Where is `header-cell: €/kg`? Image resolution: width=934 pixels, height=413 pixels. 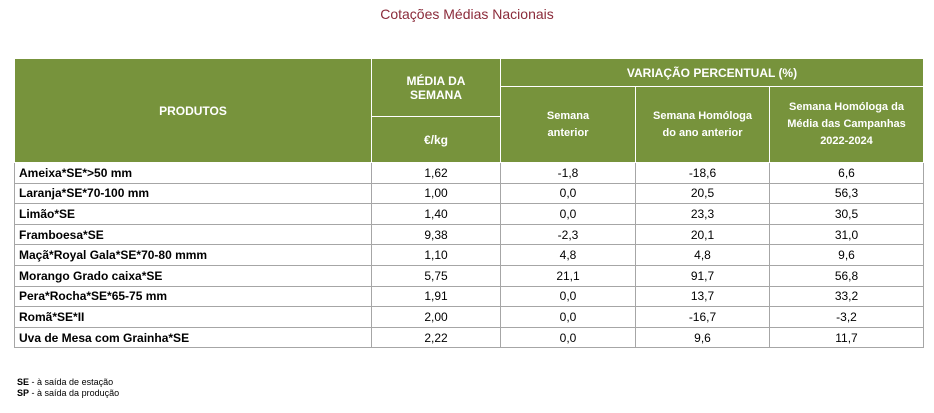 header-cell: €/kg is located at coordinates (436, 139).